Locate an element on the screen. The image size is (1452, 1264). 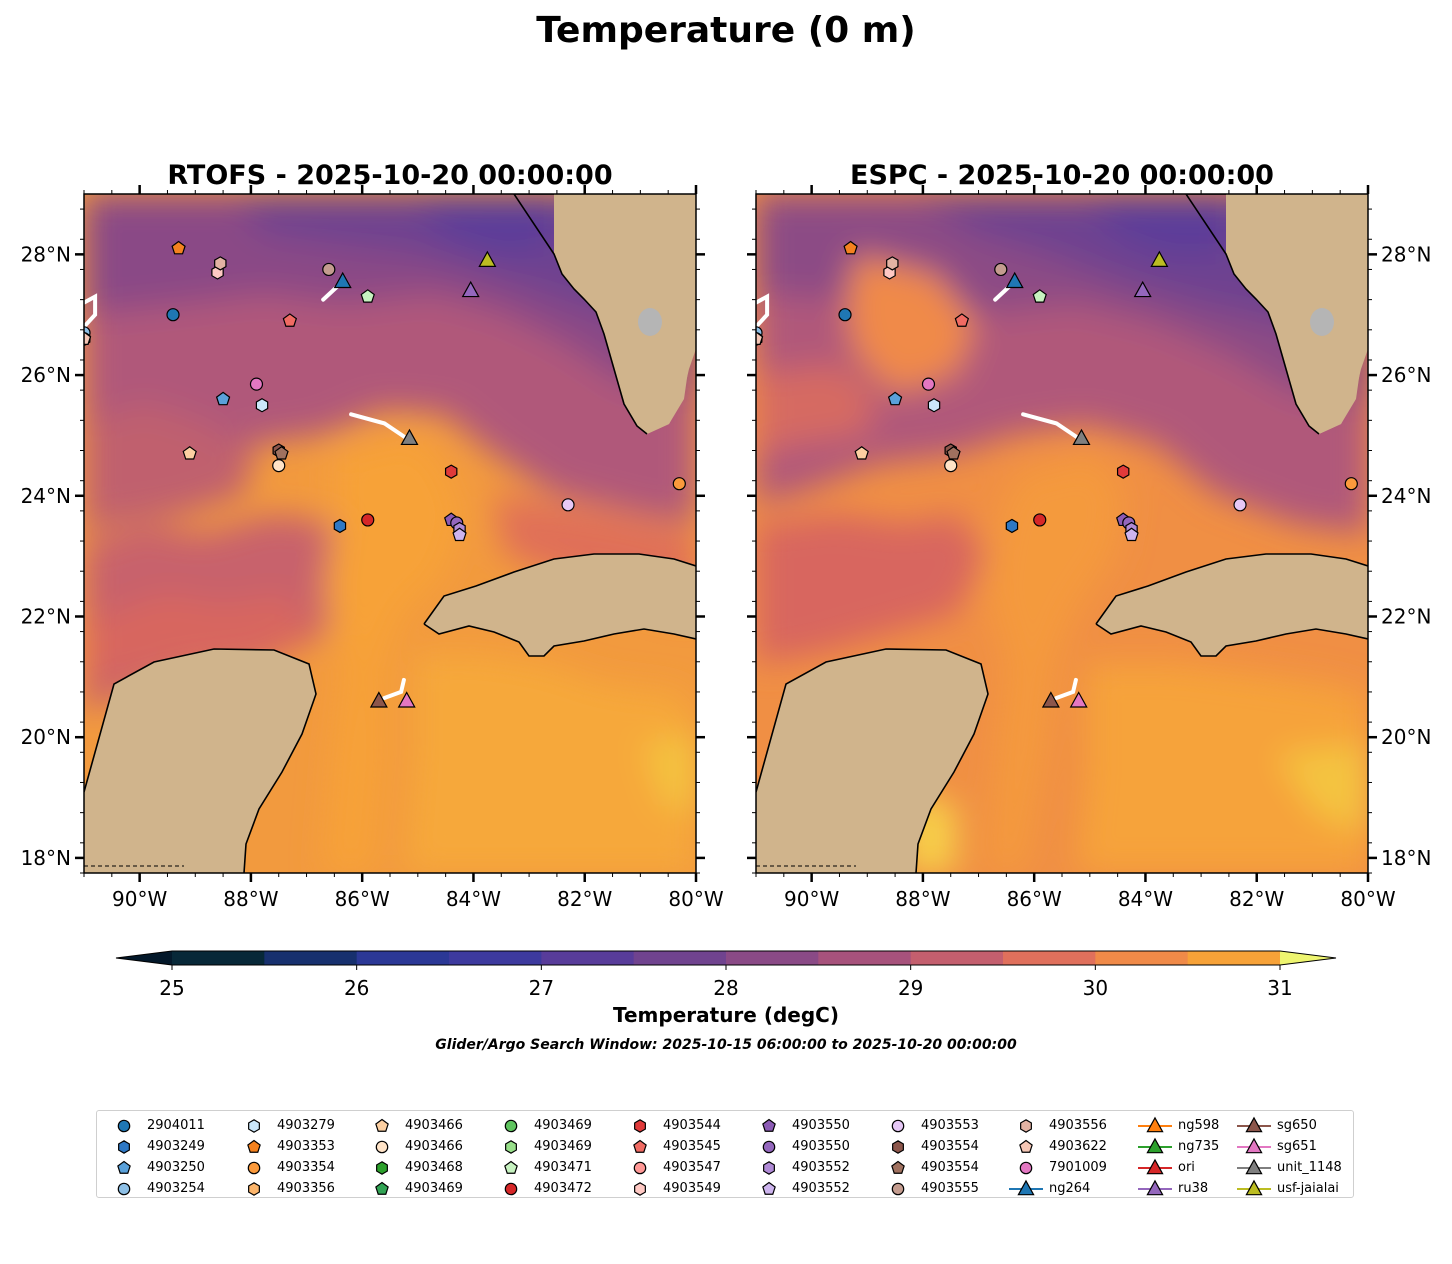
lon-tick-label: 80°W is located at coordinates (695, 899).